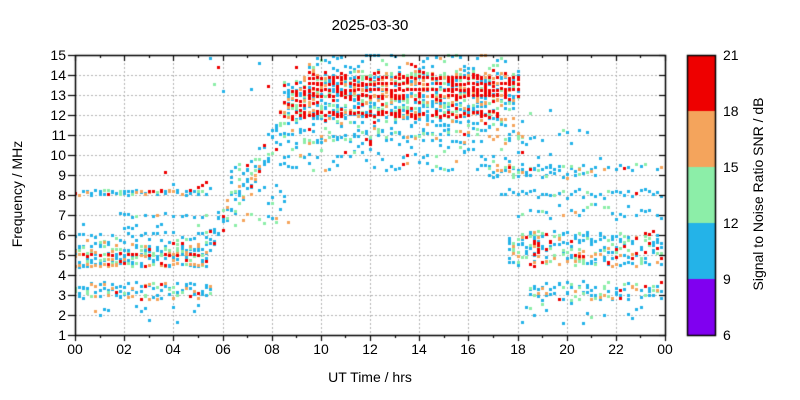  Describe the element at coordinates (58, 155) in the screenshot. I see `y-tick-label: 10` at that location.